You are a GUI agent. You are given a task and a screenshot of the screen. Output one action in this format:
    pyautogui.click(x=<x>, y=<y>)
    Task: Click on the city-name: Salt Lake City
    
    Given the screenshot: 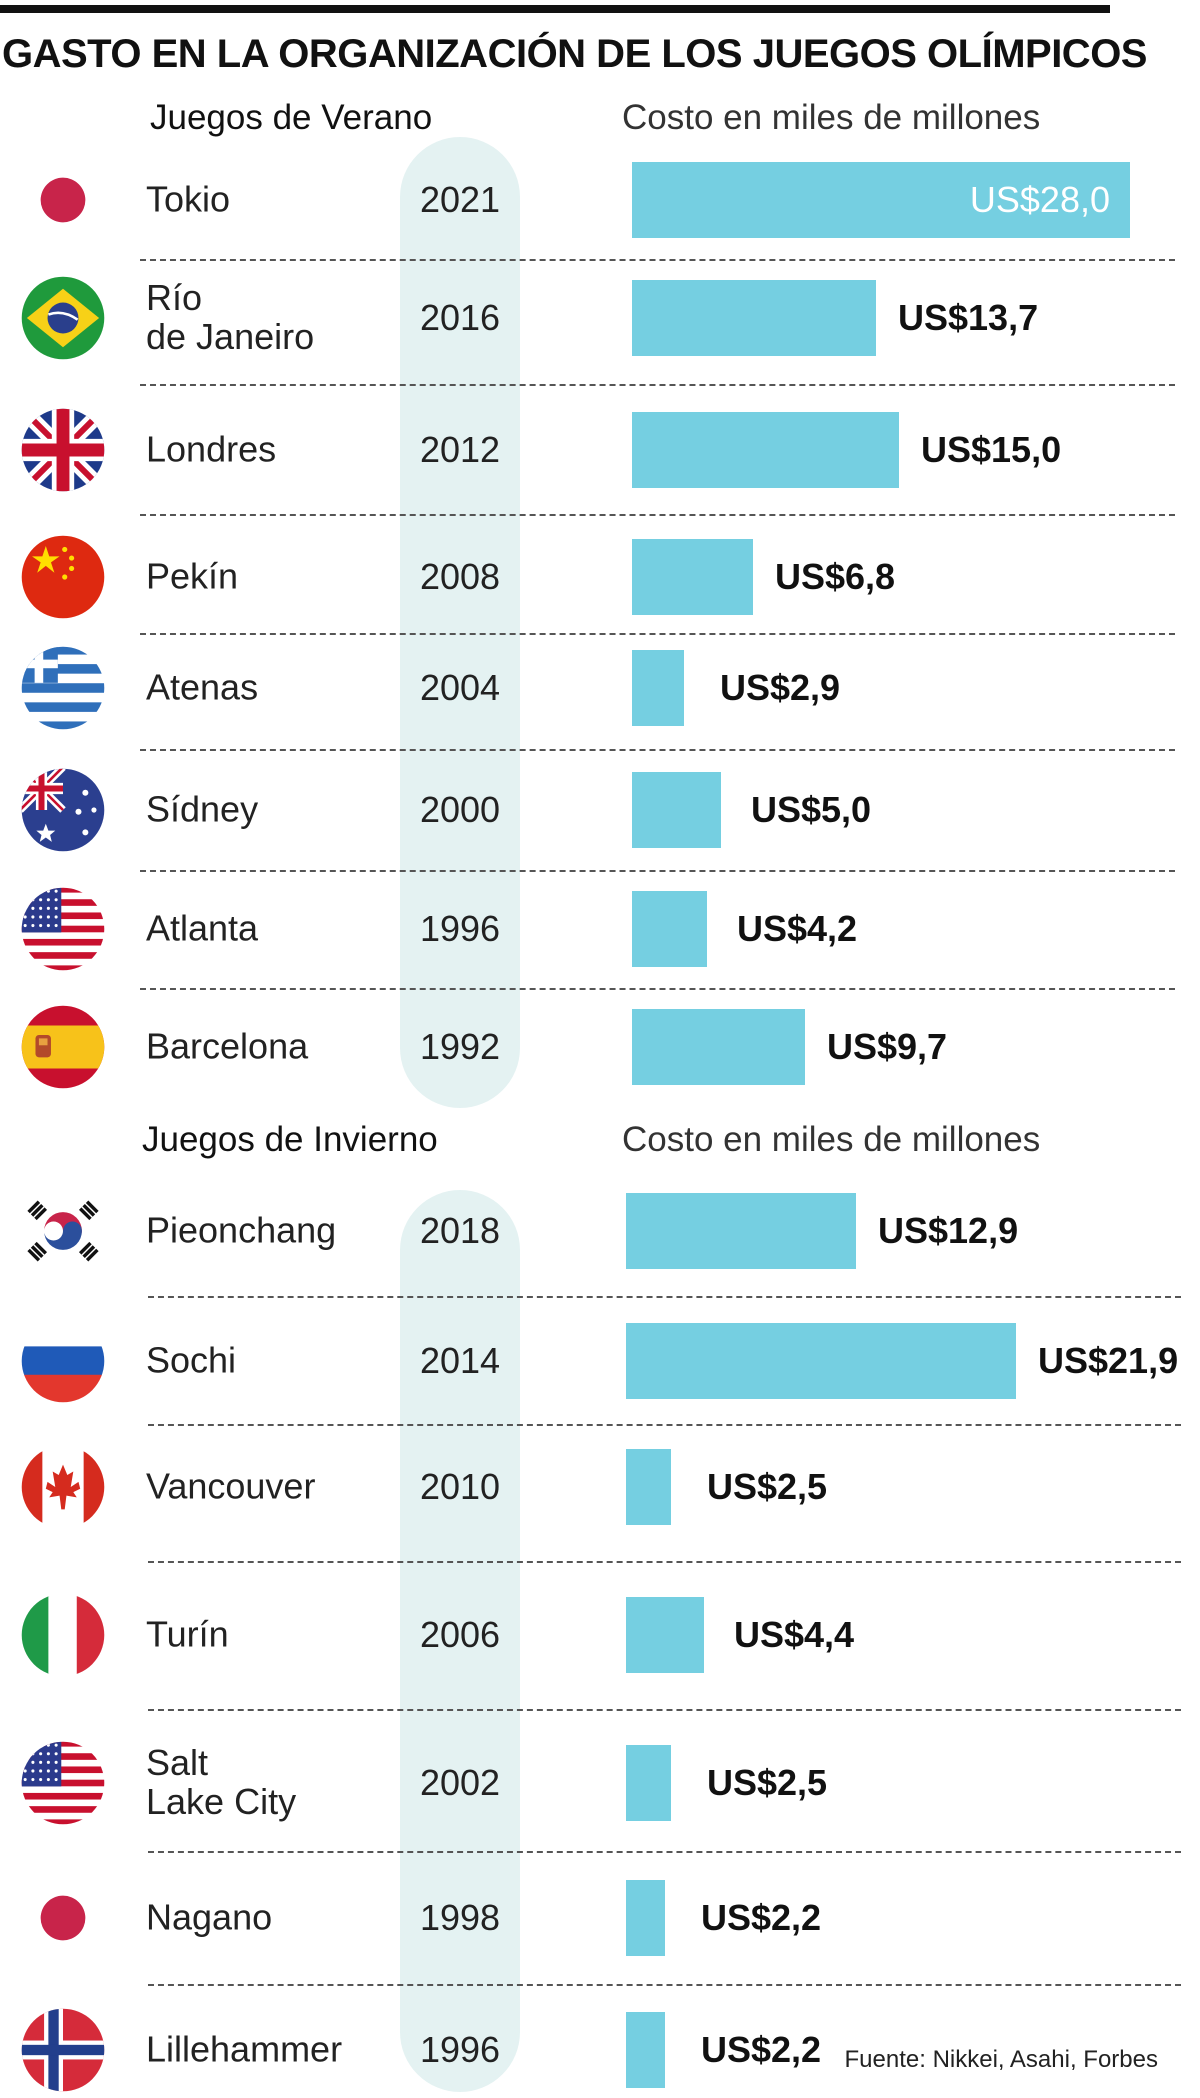 What is the action you would take?
    pyautogui.click(x=221, y=1782)
    